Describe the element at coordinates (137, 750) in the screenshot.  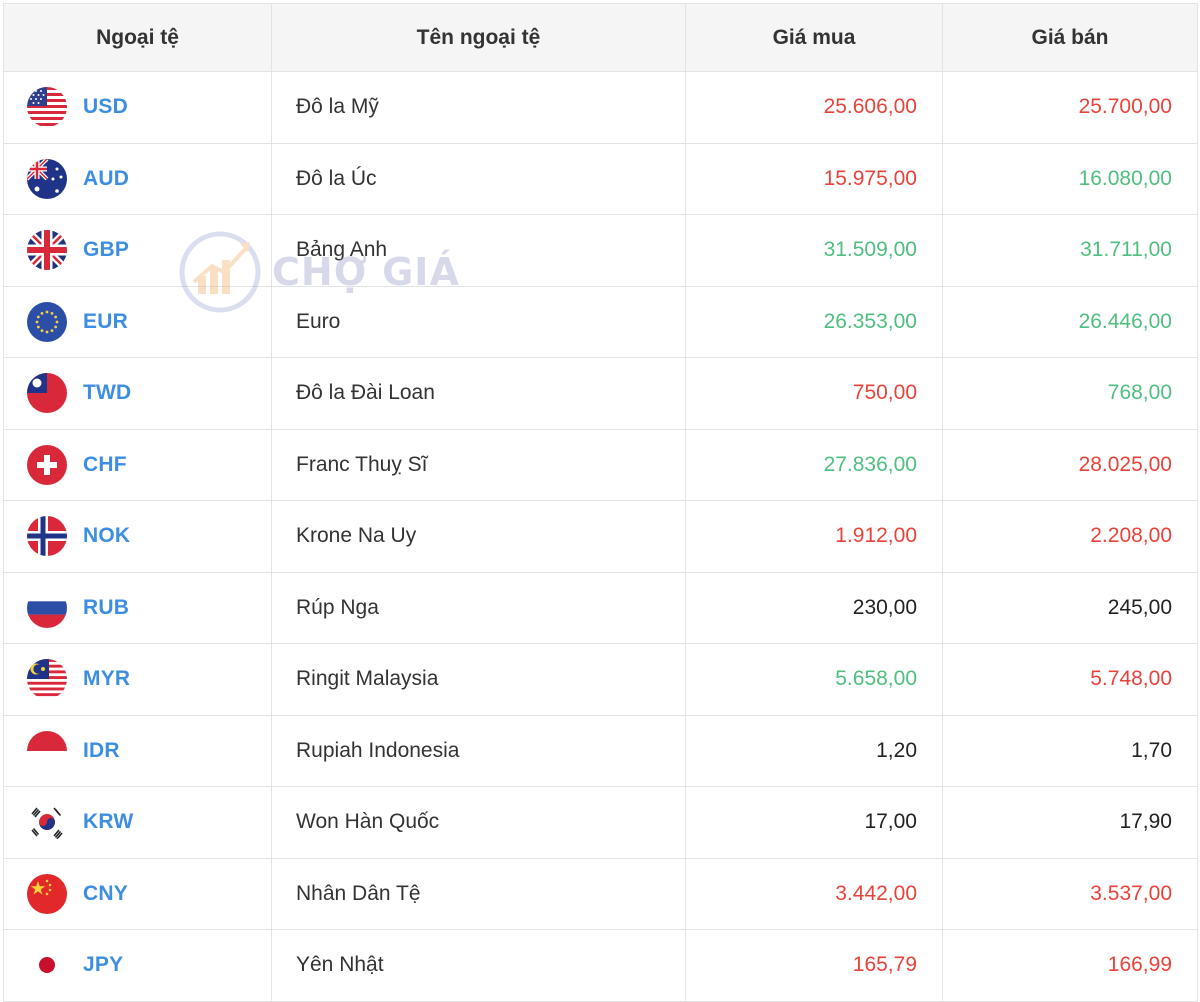
I see `currency-code-cell: IDR` at that location.